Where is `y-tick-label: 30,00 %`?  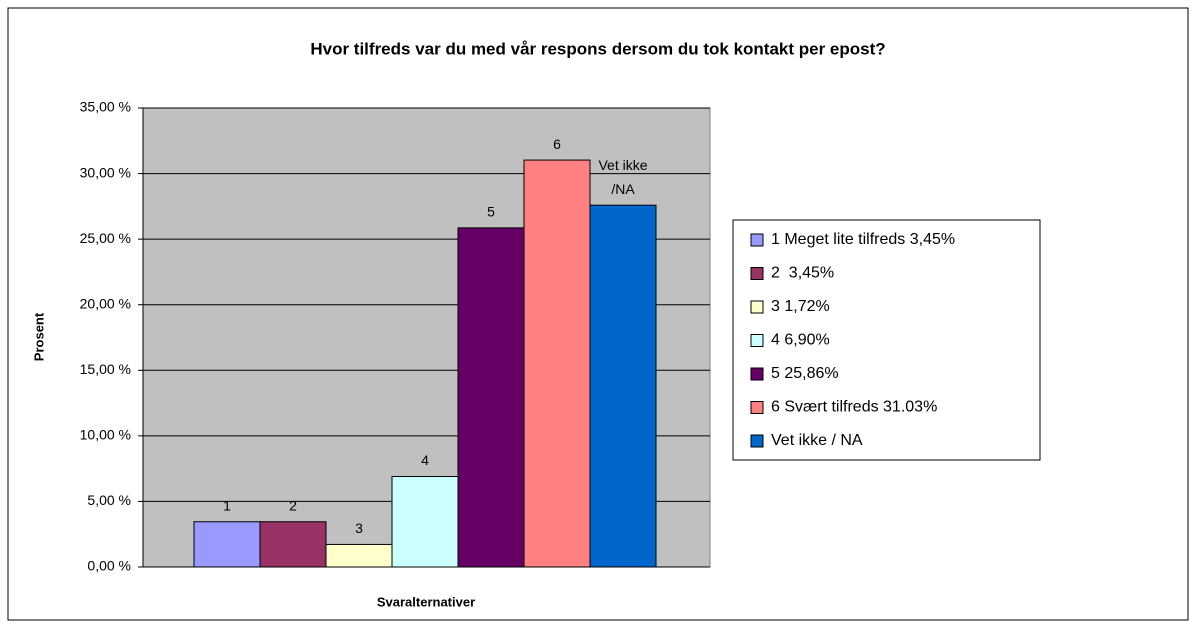 y-tick-label: 30,00 % is located at coordinates (105, 172).